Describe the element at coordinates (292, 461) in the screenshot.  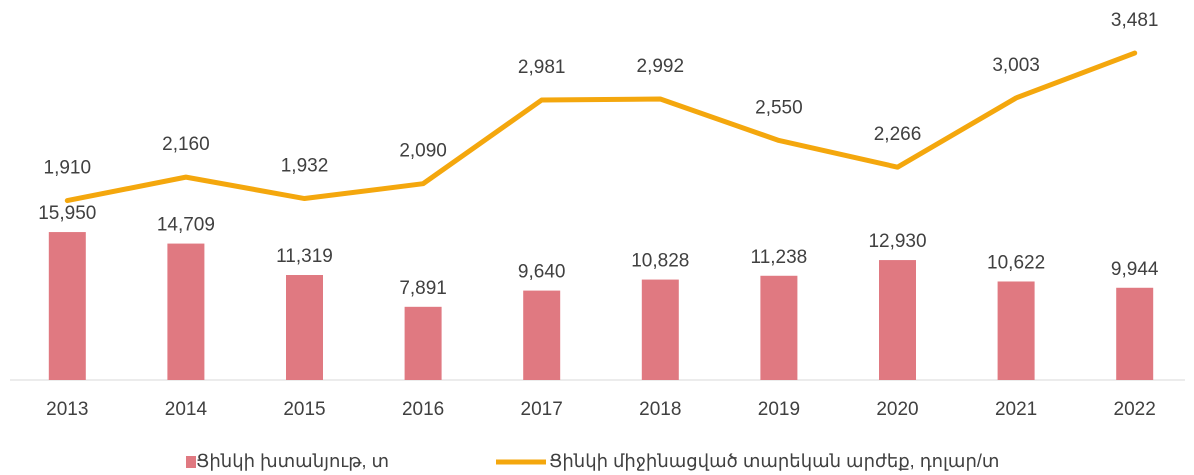
I see `legend-label: Ցինկի խտանյութ, տ` at that location.